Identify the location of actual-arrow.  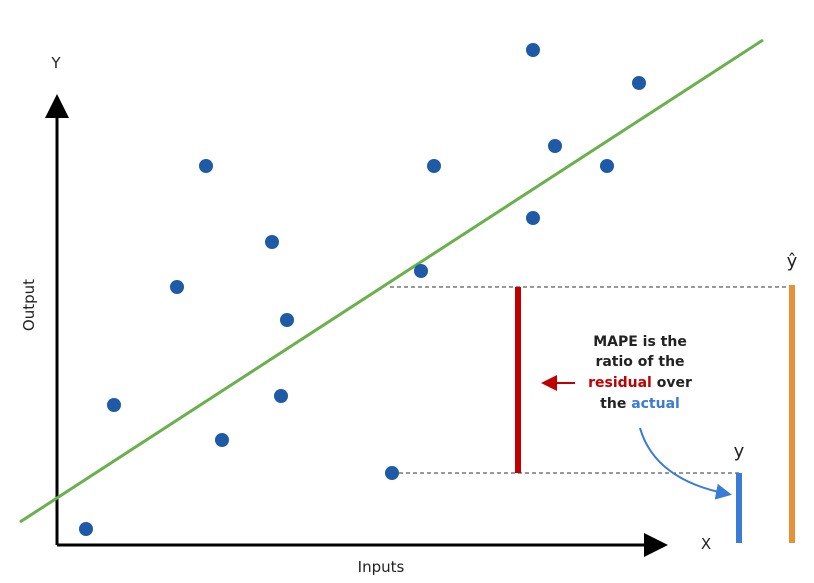
(685, 463).